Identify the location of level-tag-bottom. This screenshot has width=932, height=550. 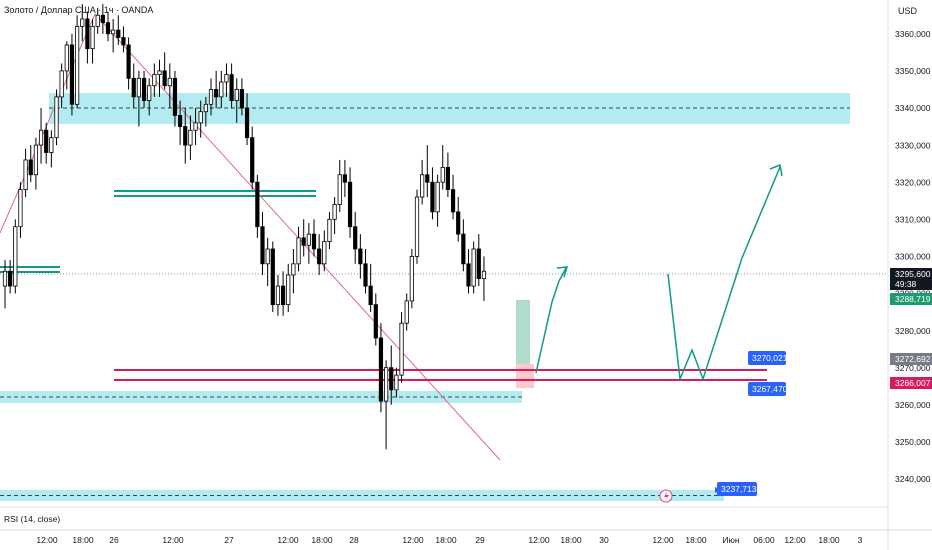
(767, 389).